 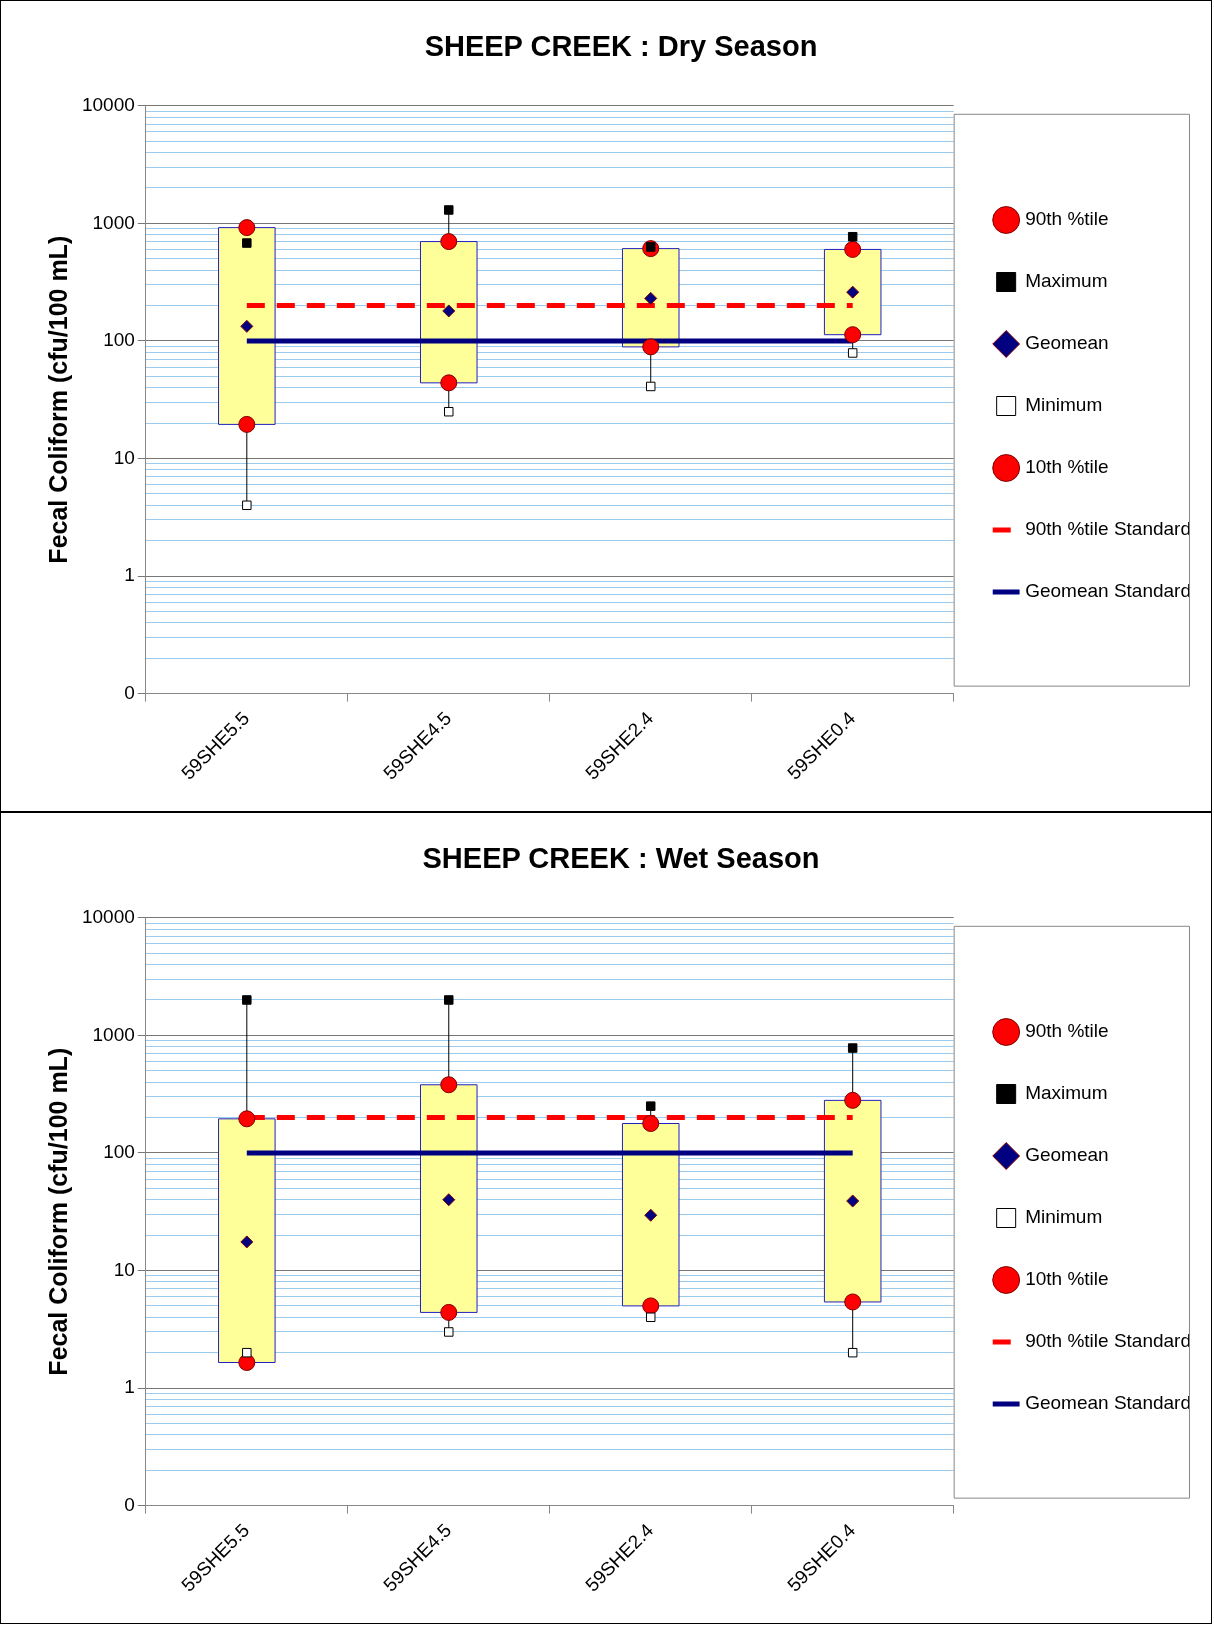 I want to click on chart-title: SHEEP CREEK : Wet Season, so click(x=621, y=858).